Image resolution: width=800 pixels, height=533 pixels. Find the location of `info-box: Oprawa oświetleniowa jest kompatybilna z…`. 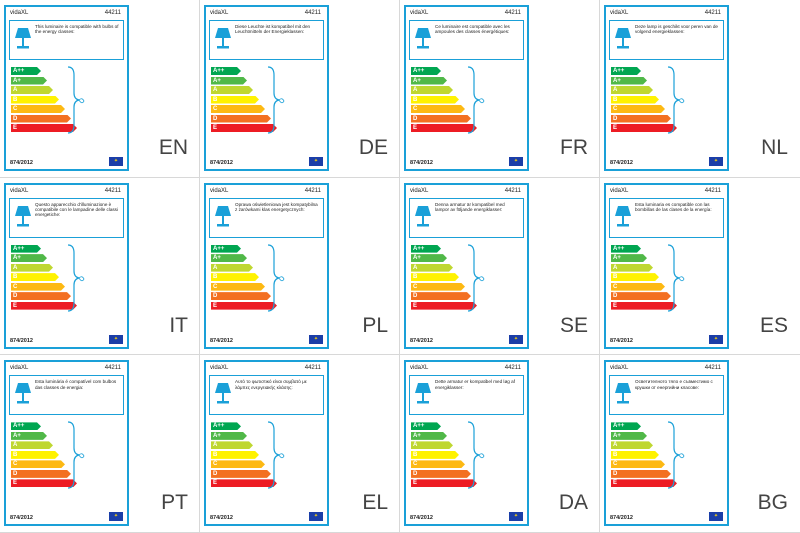

info-box: Oprawa oświetleniowa jest kompatybilna z… is located at coordinates (266, 217).